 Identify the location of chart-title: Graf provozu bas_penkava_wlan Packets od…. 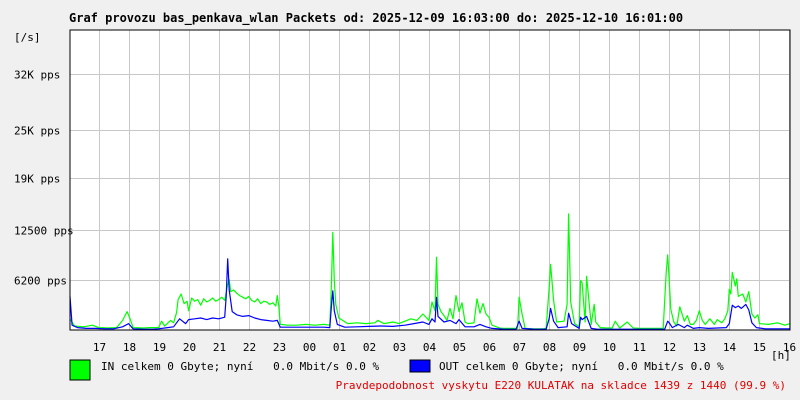
(376, 18).